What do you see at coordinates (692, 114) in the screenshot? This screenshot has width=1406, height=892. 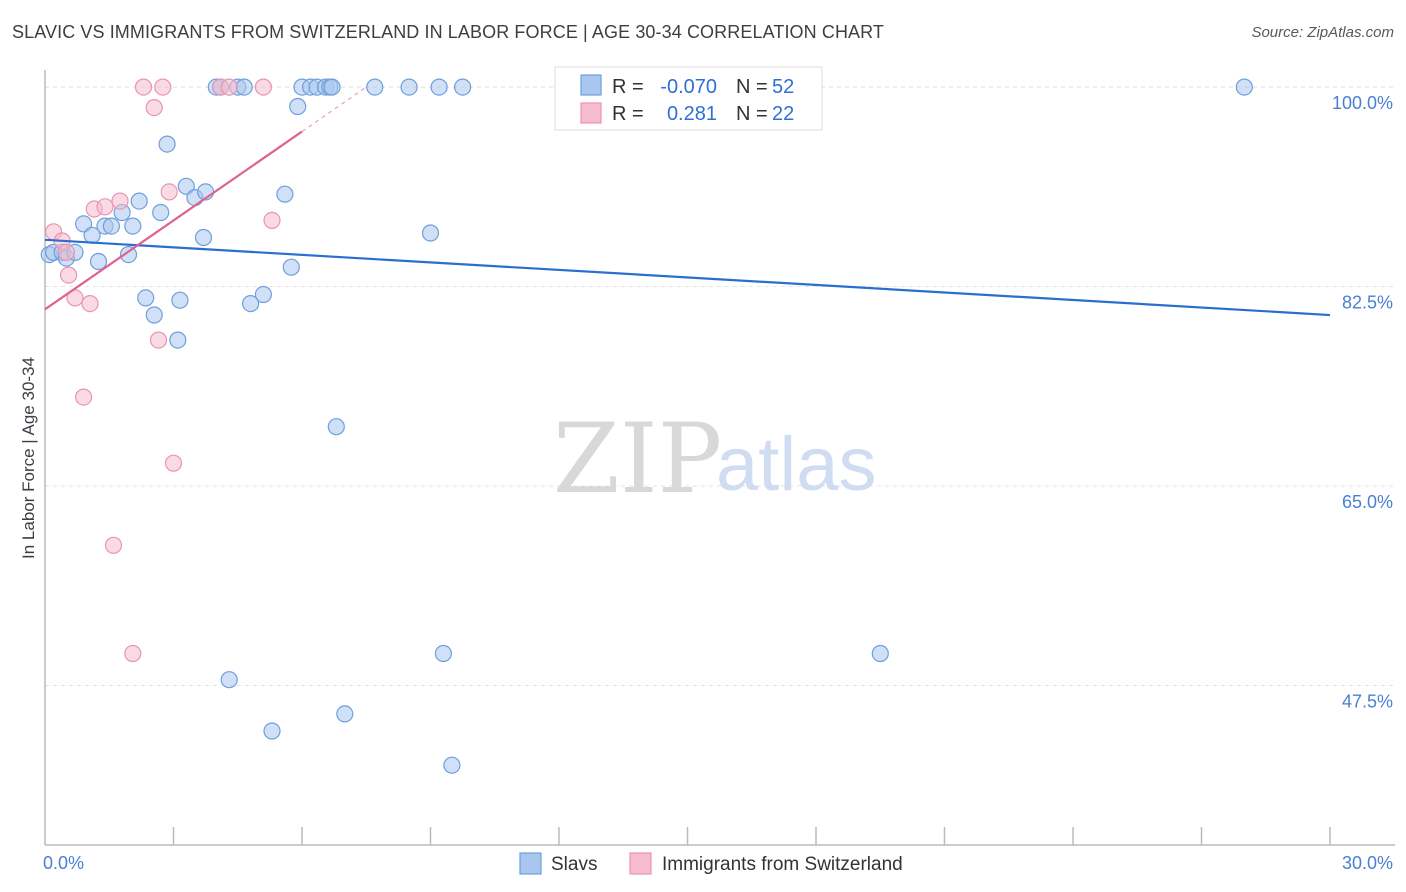 I see `stats-swiss-r-value: 0.281` at bounding box center [692, 114].